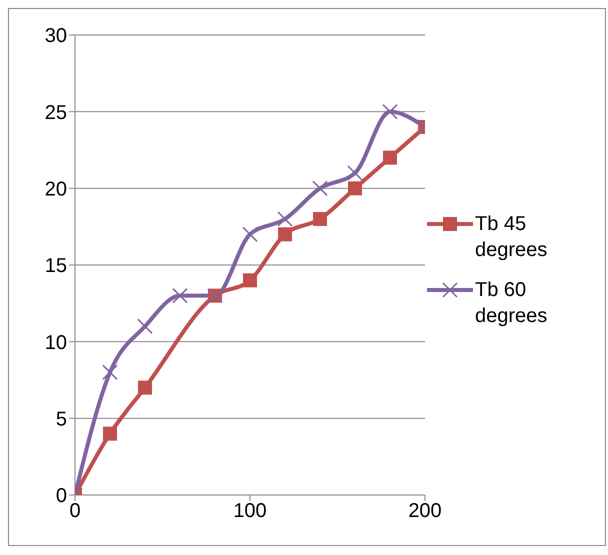  I want to click on x-tick-label: 200, so click(425, 511).